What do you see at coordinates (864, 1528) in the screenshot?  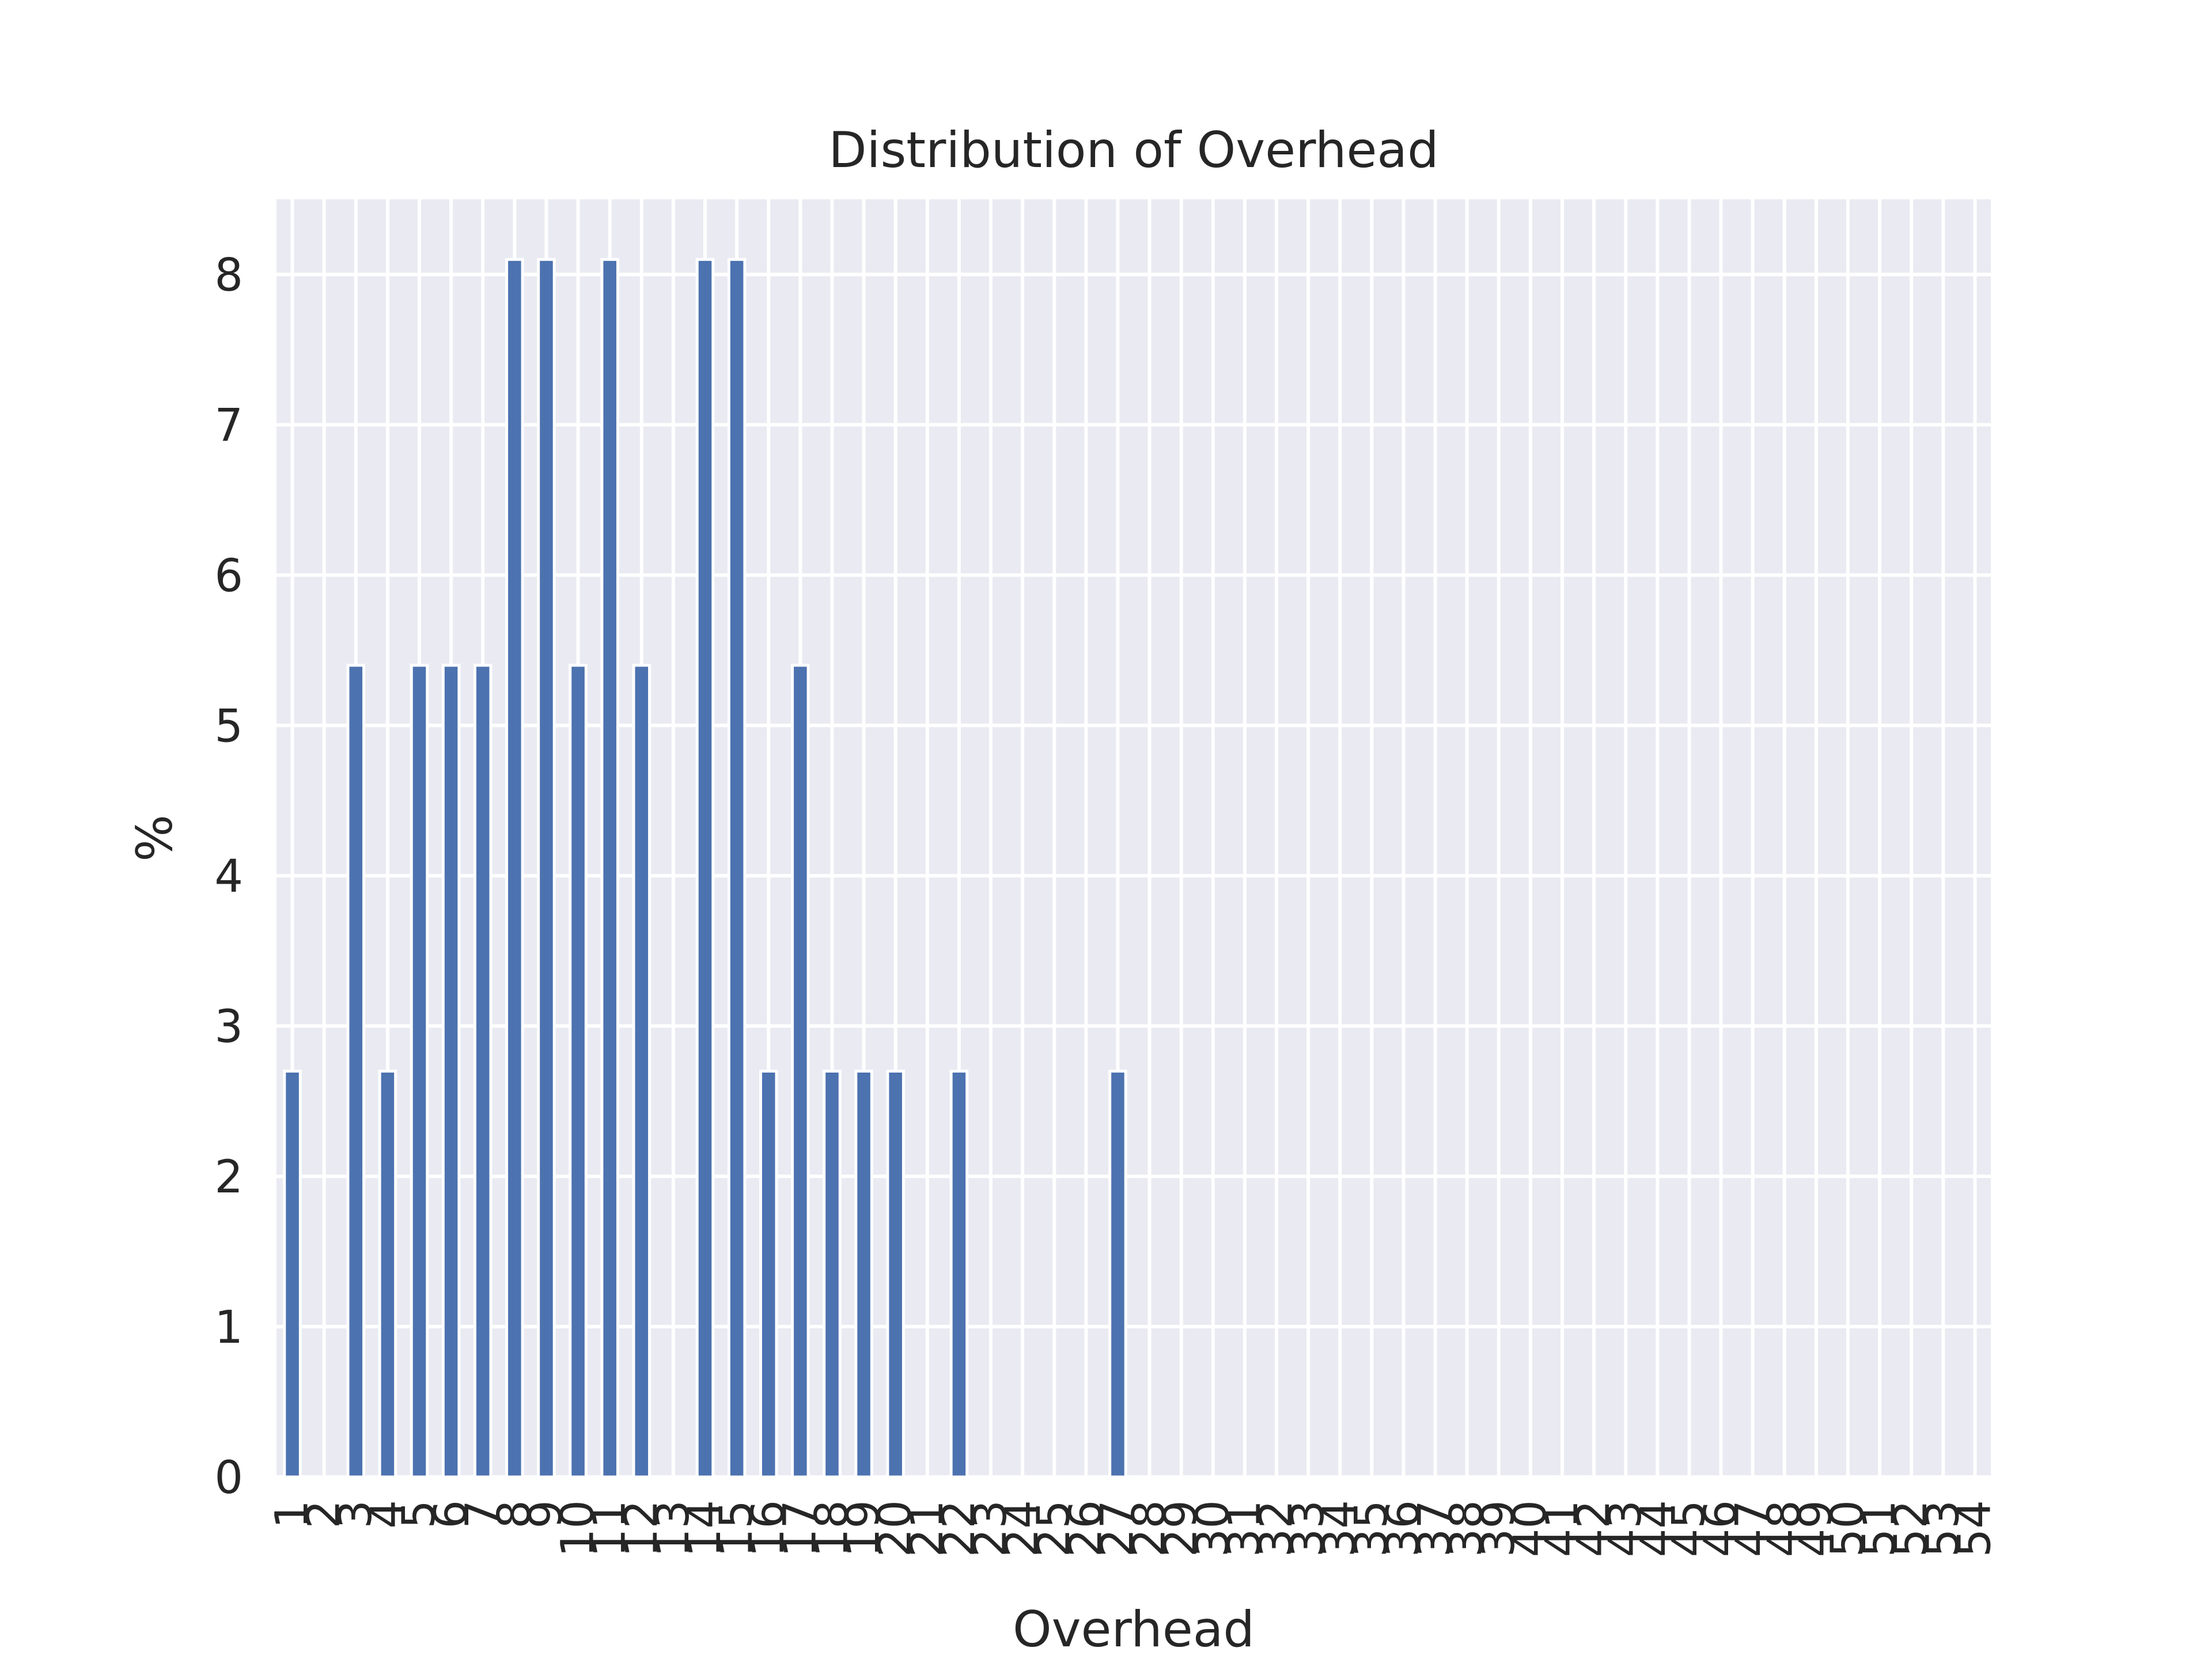 I see `x-tick-label: 19` at bounding box center [864, 1528].